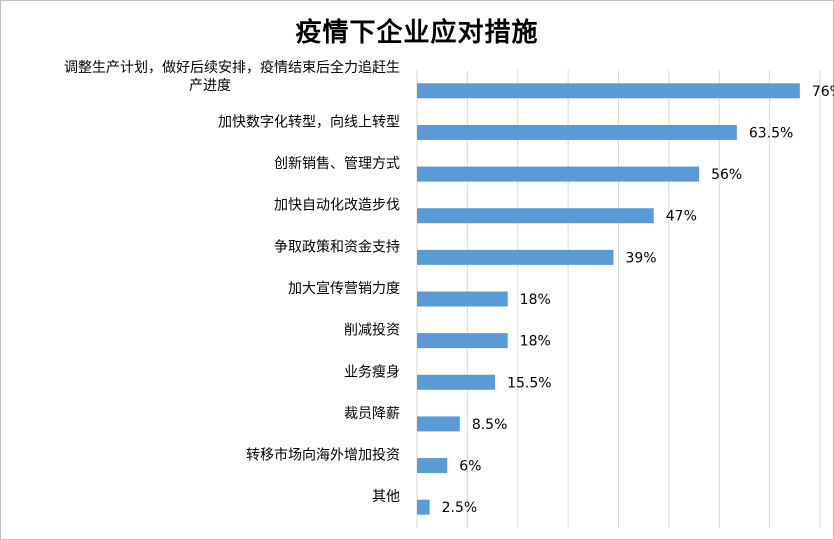 The image size is (834, 540). What do you see at coordinates (417, 33) in the screenshot?
I see `chart-title: 疫情下企业应对措施` at bounding box center [417, 33].